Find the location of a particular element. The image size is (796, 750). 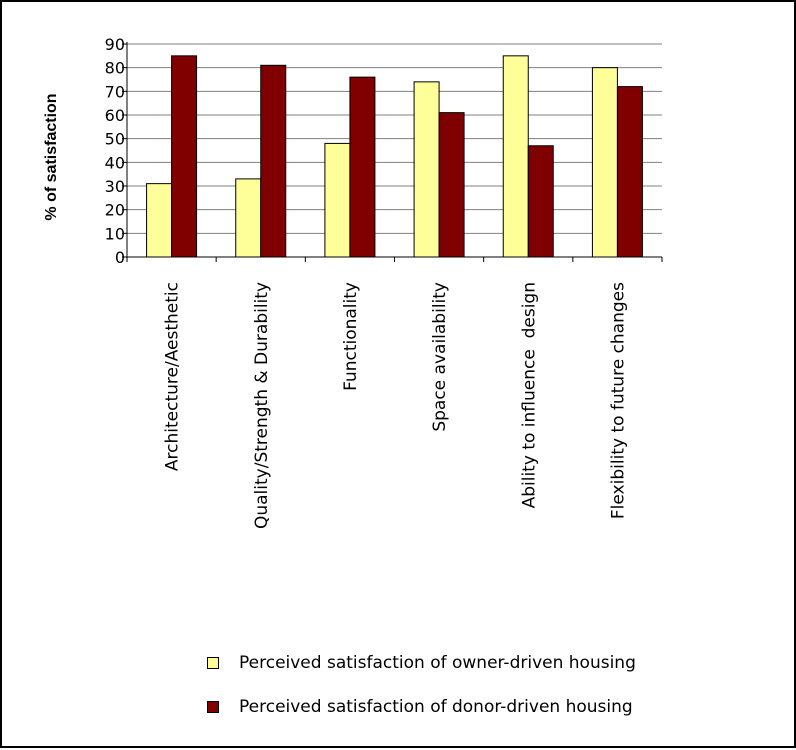

x-tick-label: Flexibility to future changes is located at coordinates (618, 400).